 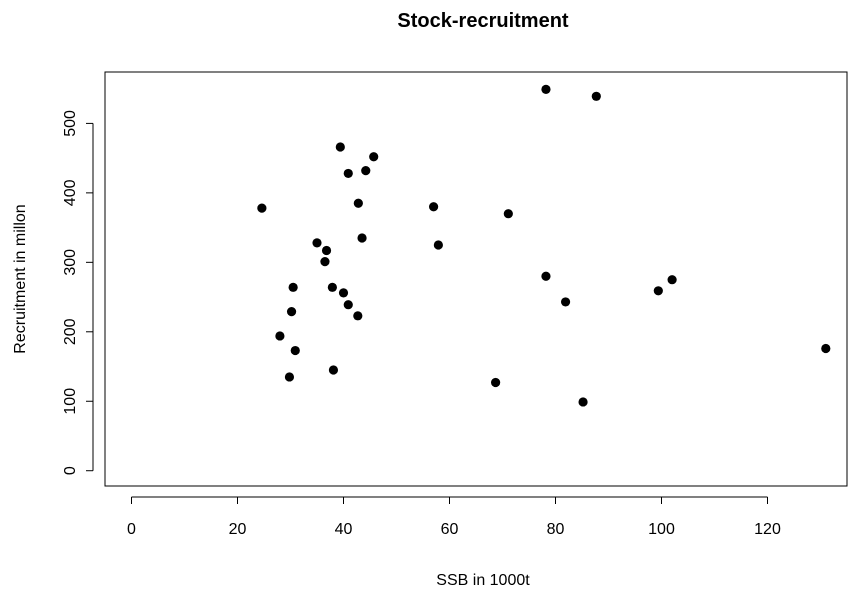 What do you see at coordinates (767, 529) in the screenshot?
I see `x-tick-label: 120` at bounding box center [767, 529].